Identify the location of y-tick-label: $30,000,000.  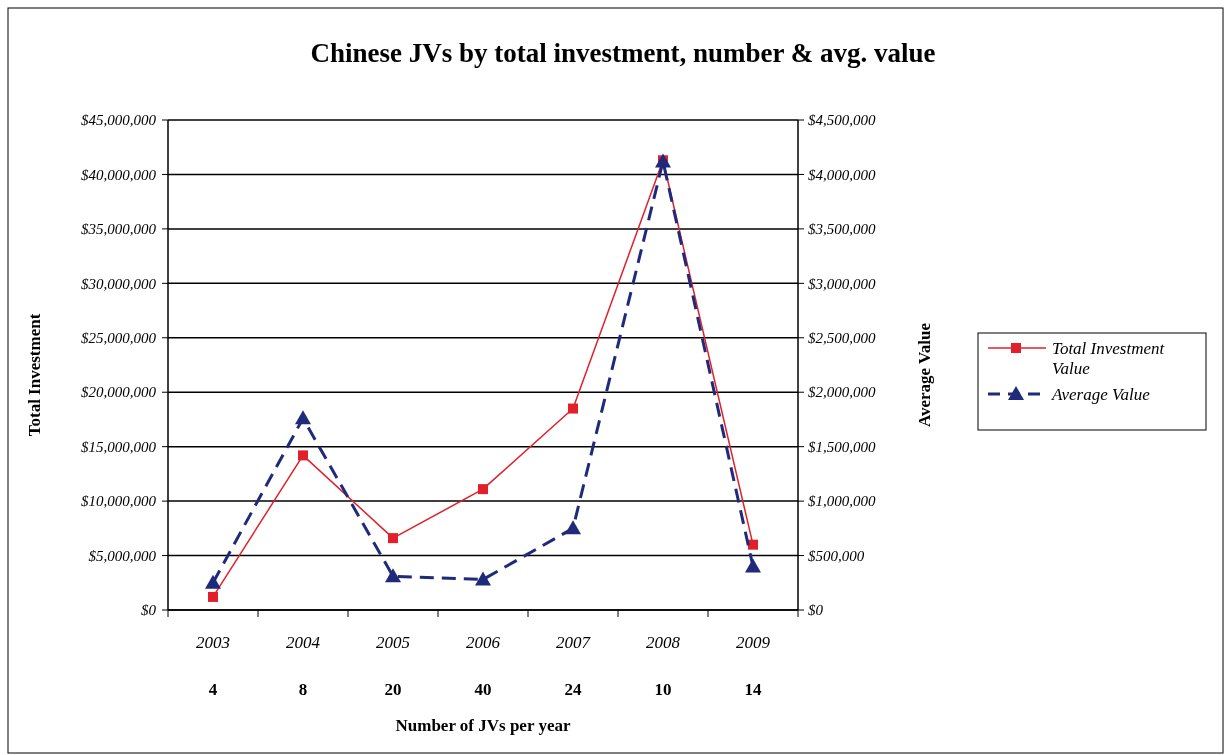
(119, 283).